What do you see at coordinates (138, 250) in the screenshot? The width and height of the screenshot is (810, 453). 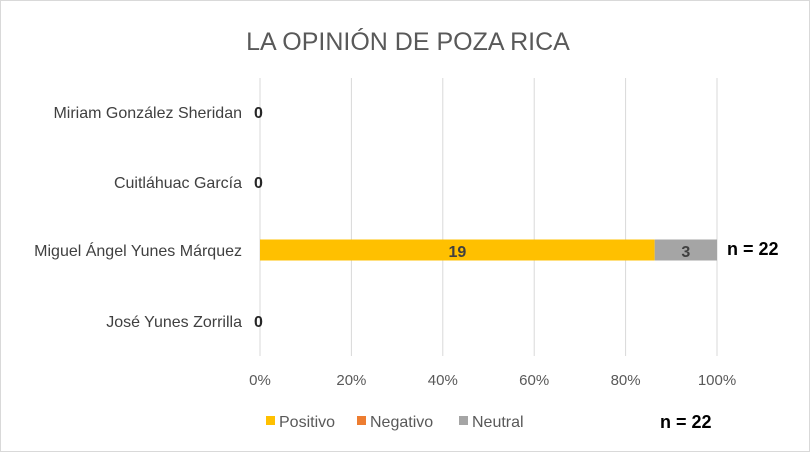 I see `category-label: Miguel Ángel Yunes Márquez` at bounding box center [138, 250].